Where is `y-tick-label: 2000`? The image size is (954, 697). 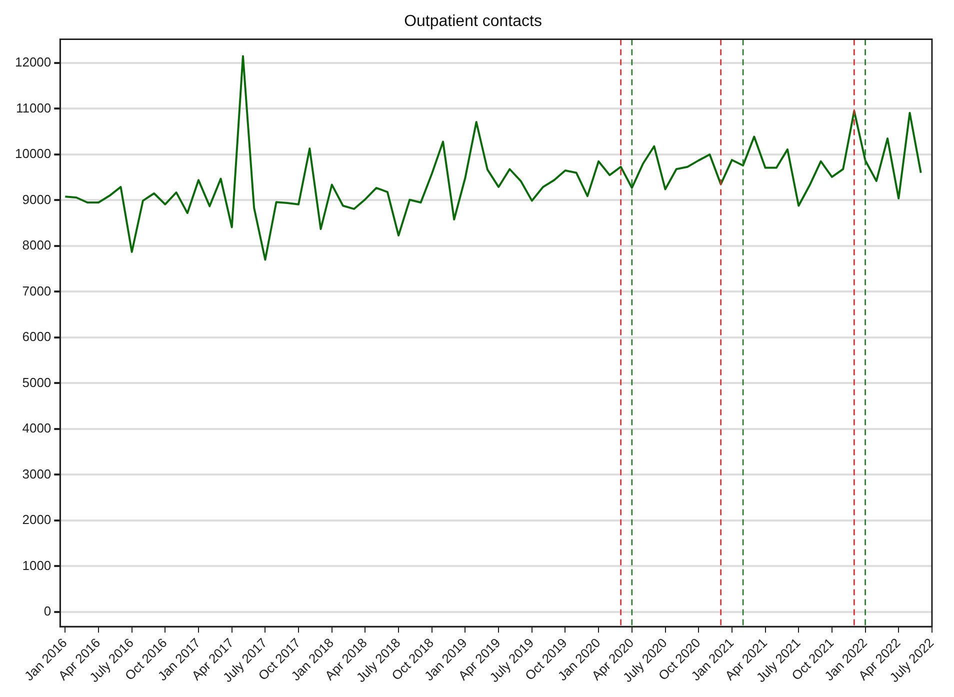 y-tick-label: 2000 is located at coordinates (37, 520).